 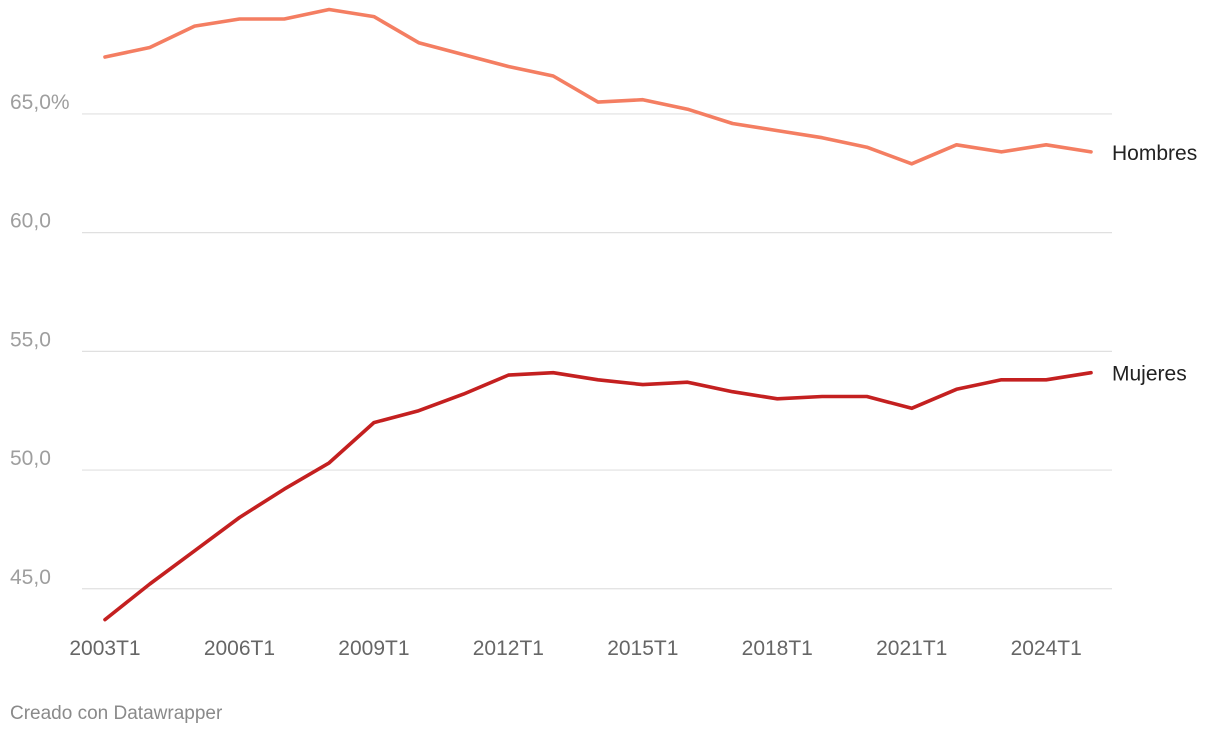 I want to click on x-tick-label: 2015T1, so click(x=642, y=648).